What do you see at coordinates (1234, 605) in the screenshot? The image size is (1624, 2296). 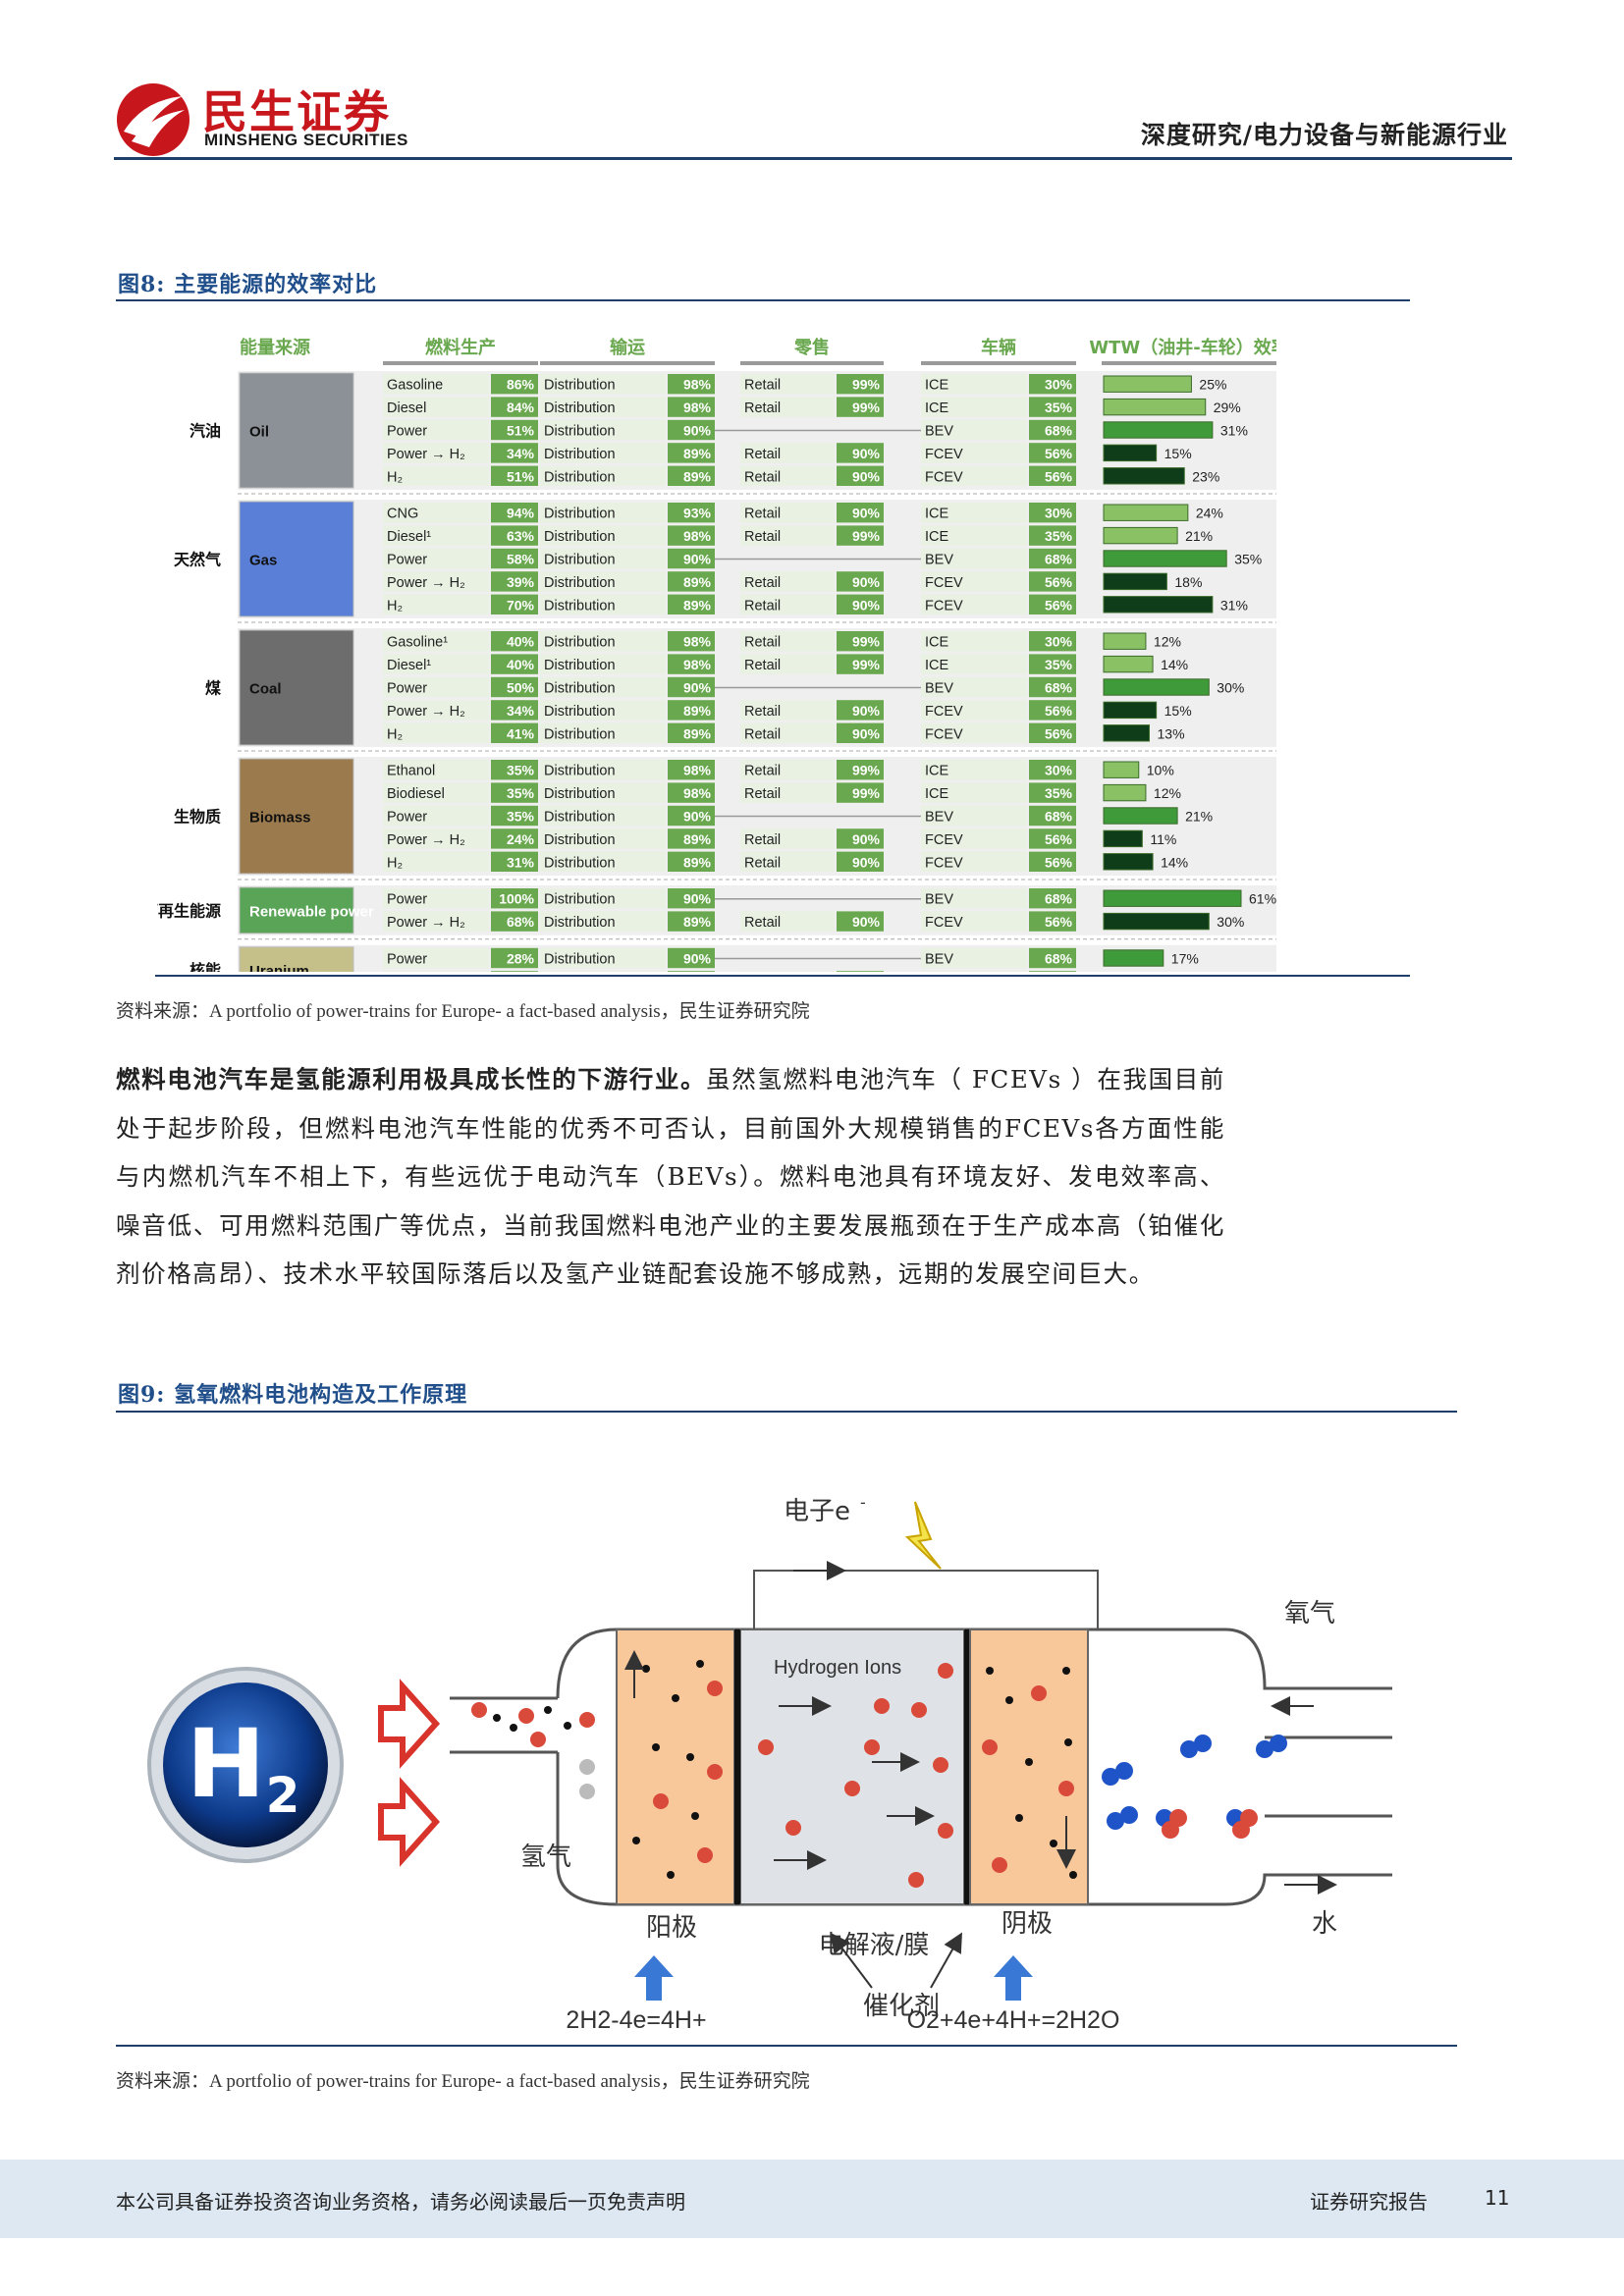 I see `wtw-value: 31%` at bounding box center [1234, 605].